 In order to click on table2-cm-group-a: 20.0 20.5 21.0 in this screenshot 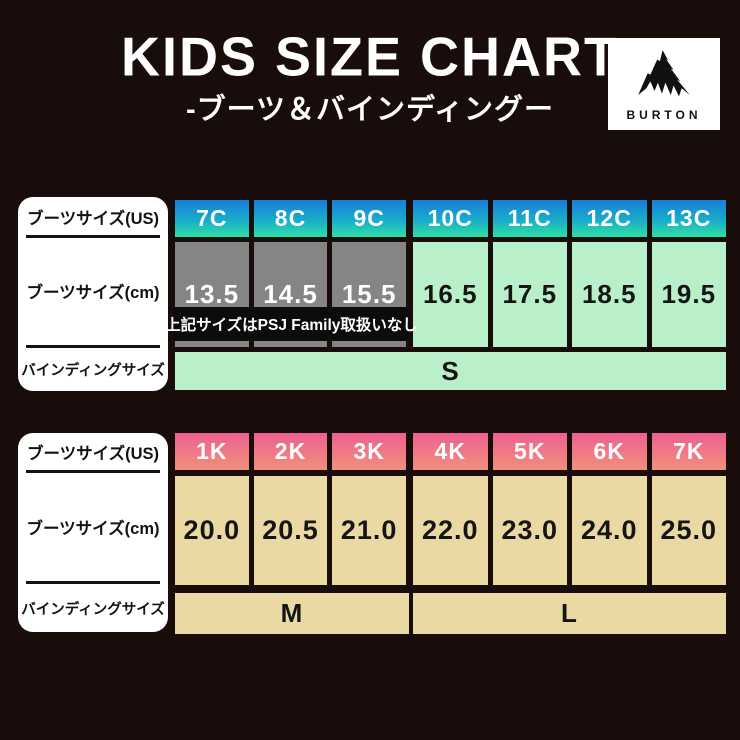, I will do `click(290, 530)`.